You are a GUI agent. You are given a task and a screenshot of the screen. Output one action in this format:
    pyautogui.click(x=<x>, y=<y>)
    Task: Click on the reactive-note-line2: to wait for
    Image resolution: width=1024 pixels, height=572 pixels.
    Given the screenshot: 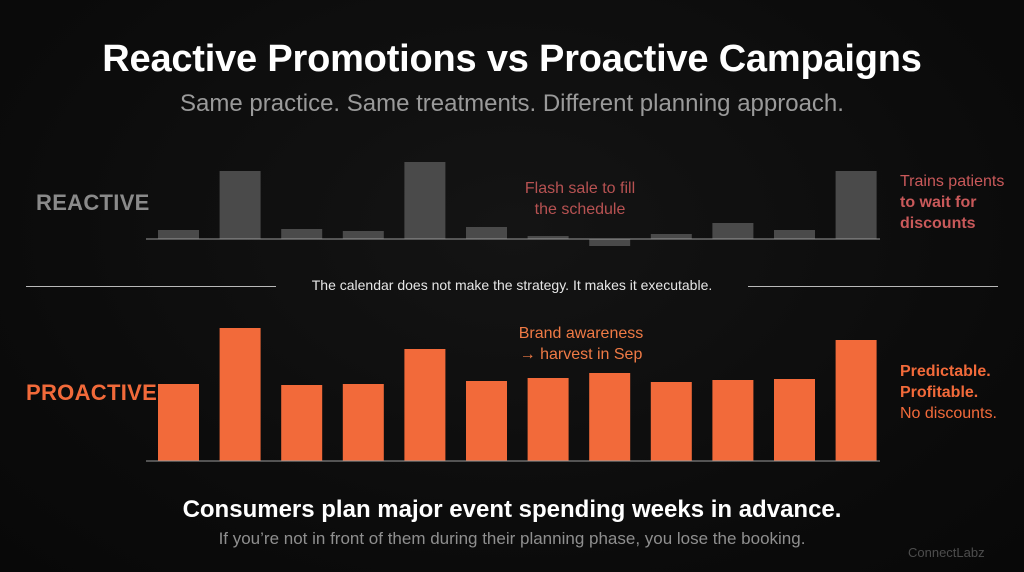 What is the action you would take?
    pyautogui.click(x=938, y=202)
    